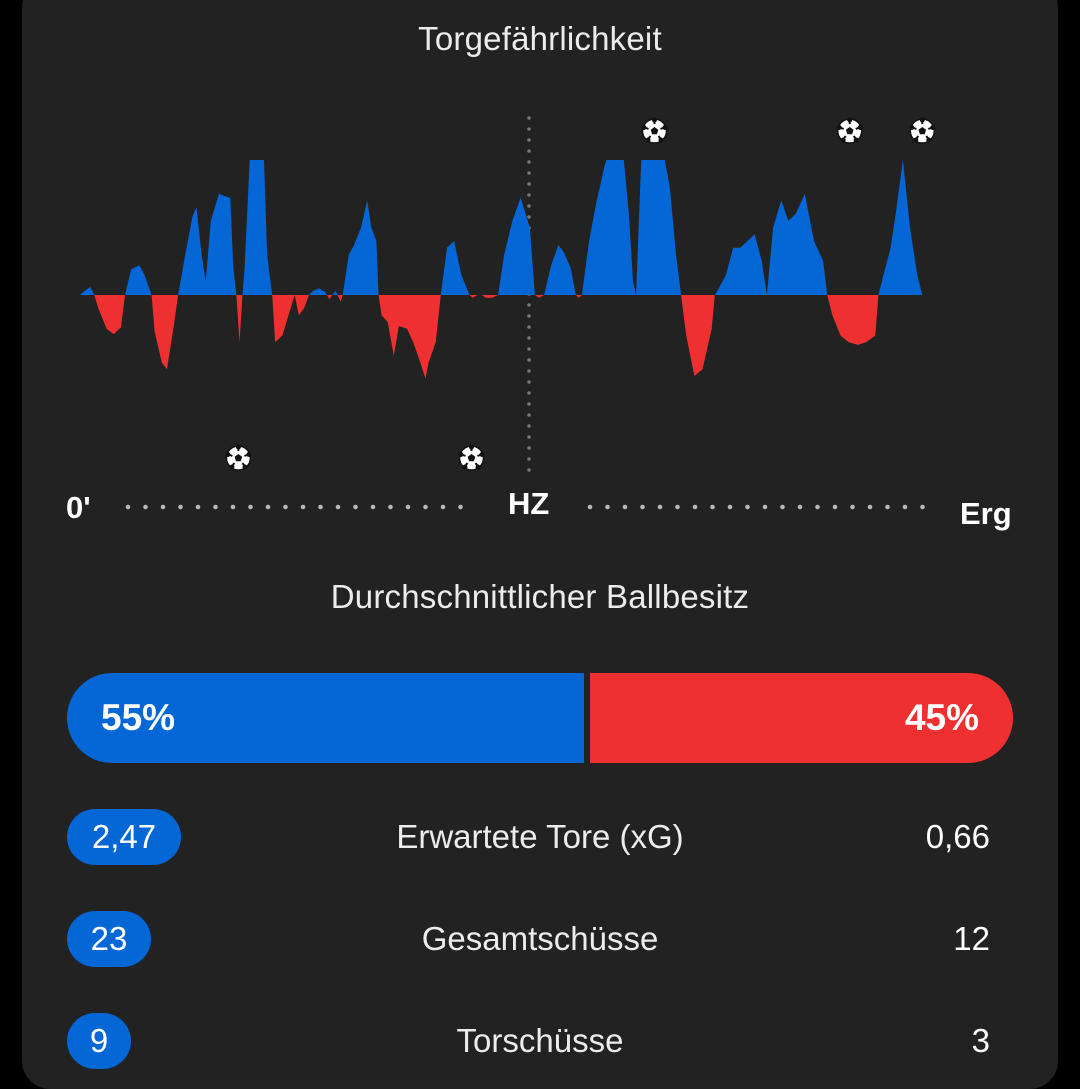 The width and height of the screenshot is (1080, 1089). I want to click on momentum-title: Torgefährlichkeit, so click(540, 38).